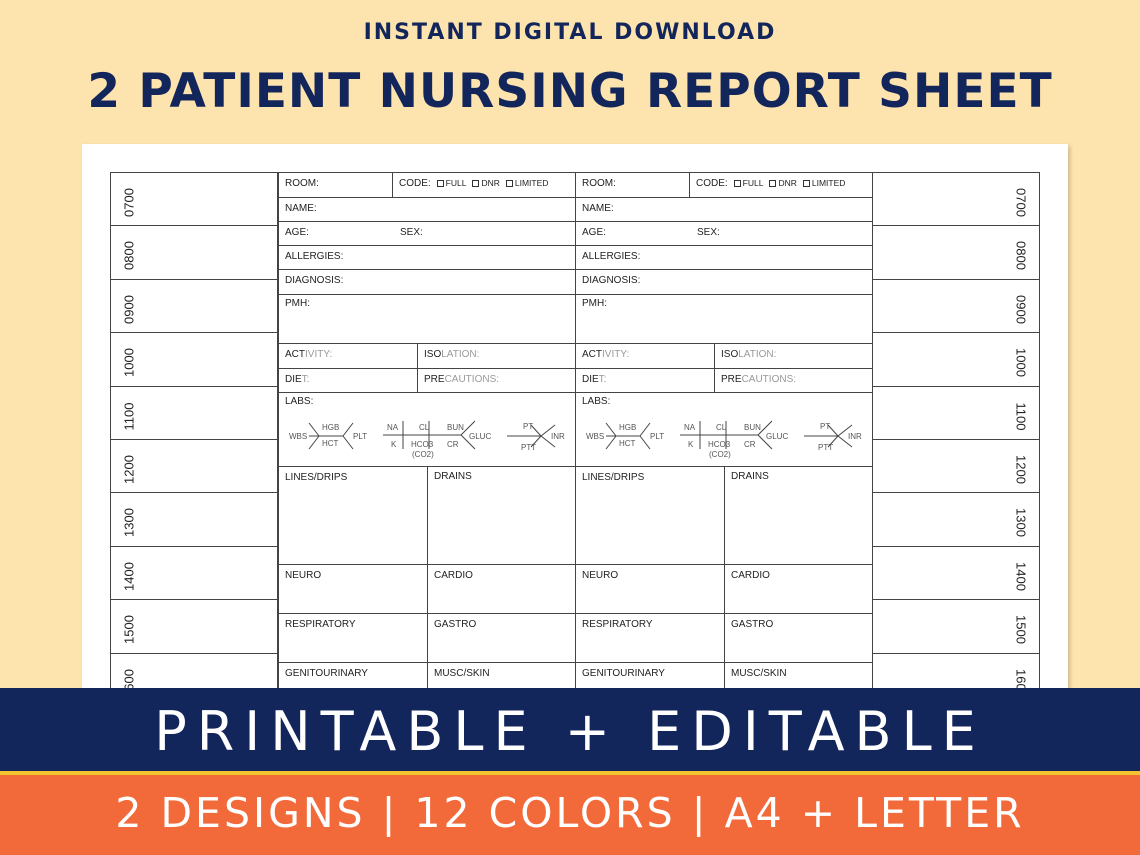 Image resolution: width=1140 pixels, height=855 pixels. What do you see at coordinates (393, 427) in the screenshot?
I see `lab-na: NA` at bounding box center [393, 427].